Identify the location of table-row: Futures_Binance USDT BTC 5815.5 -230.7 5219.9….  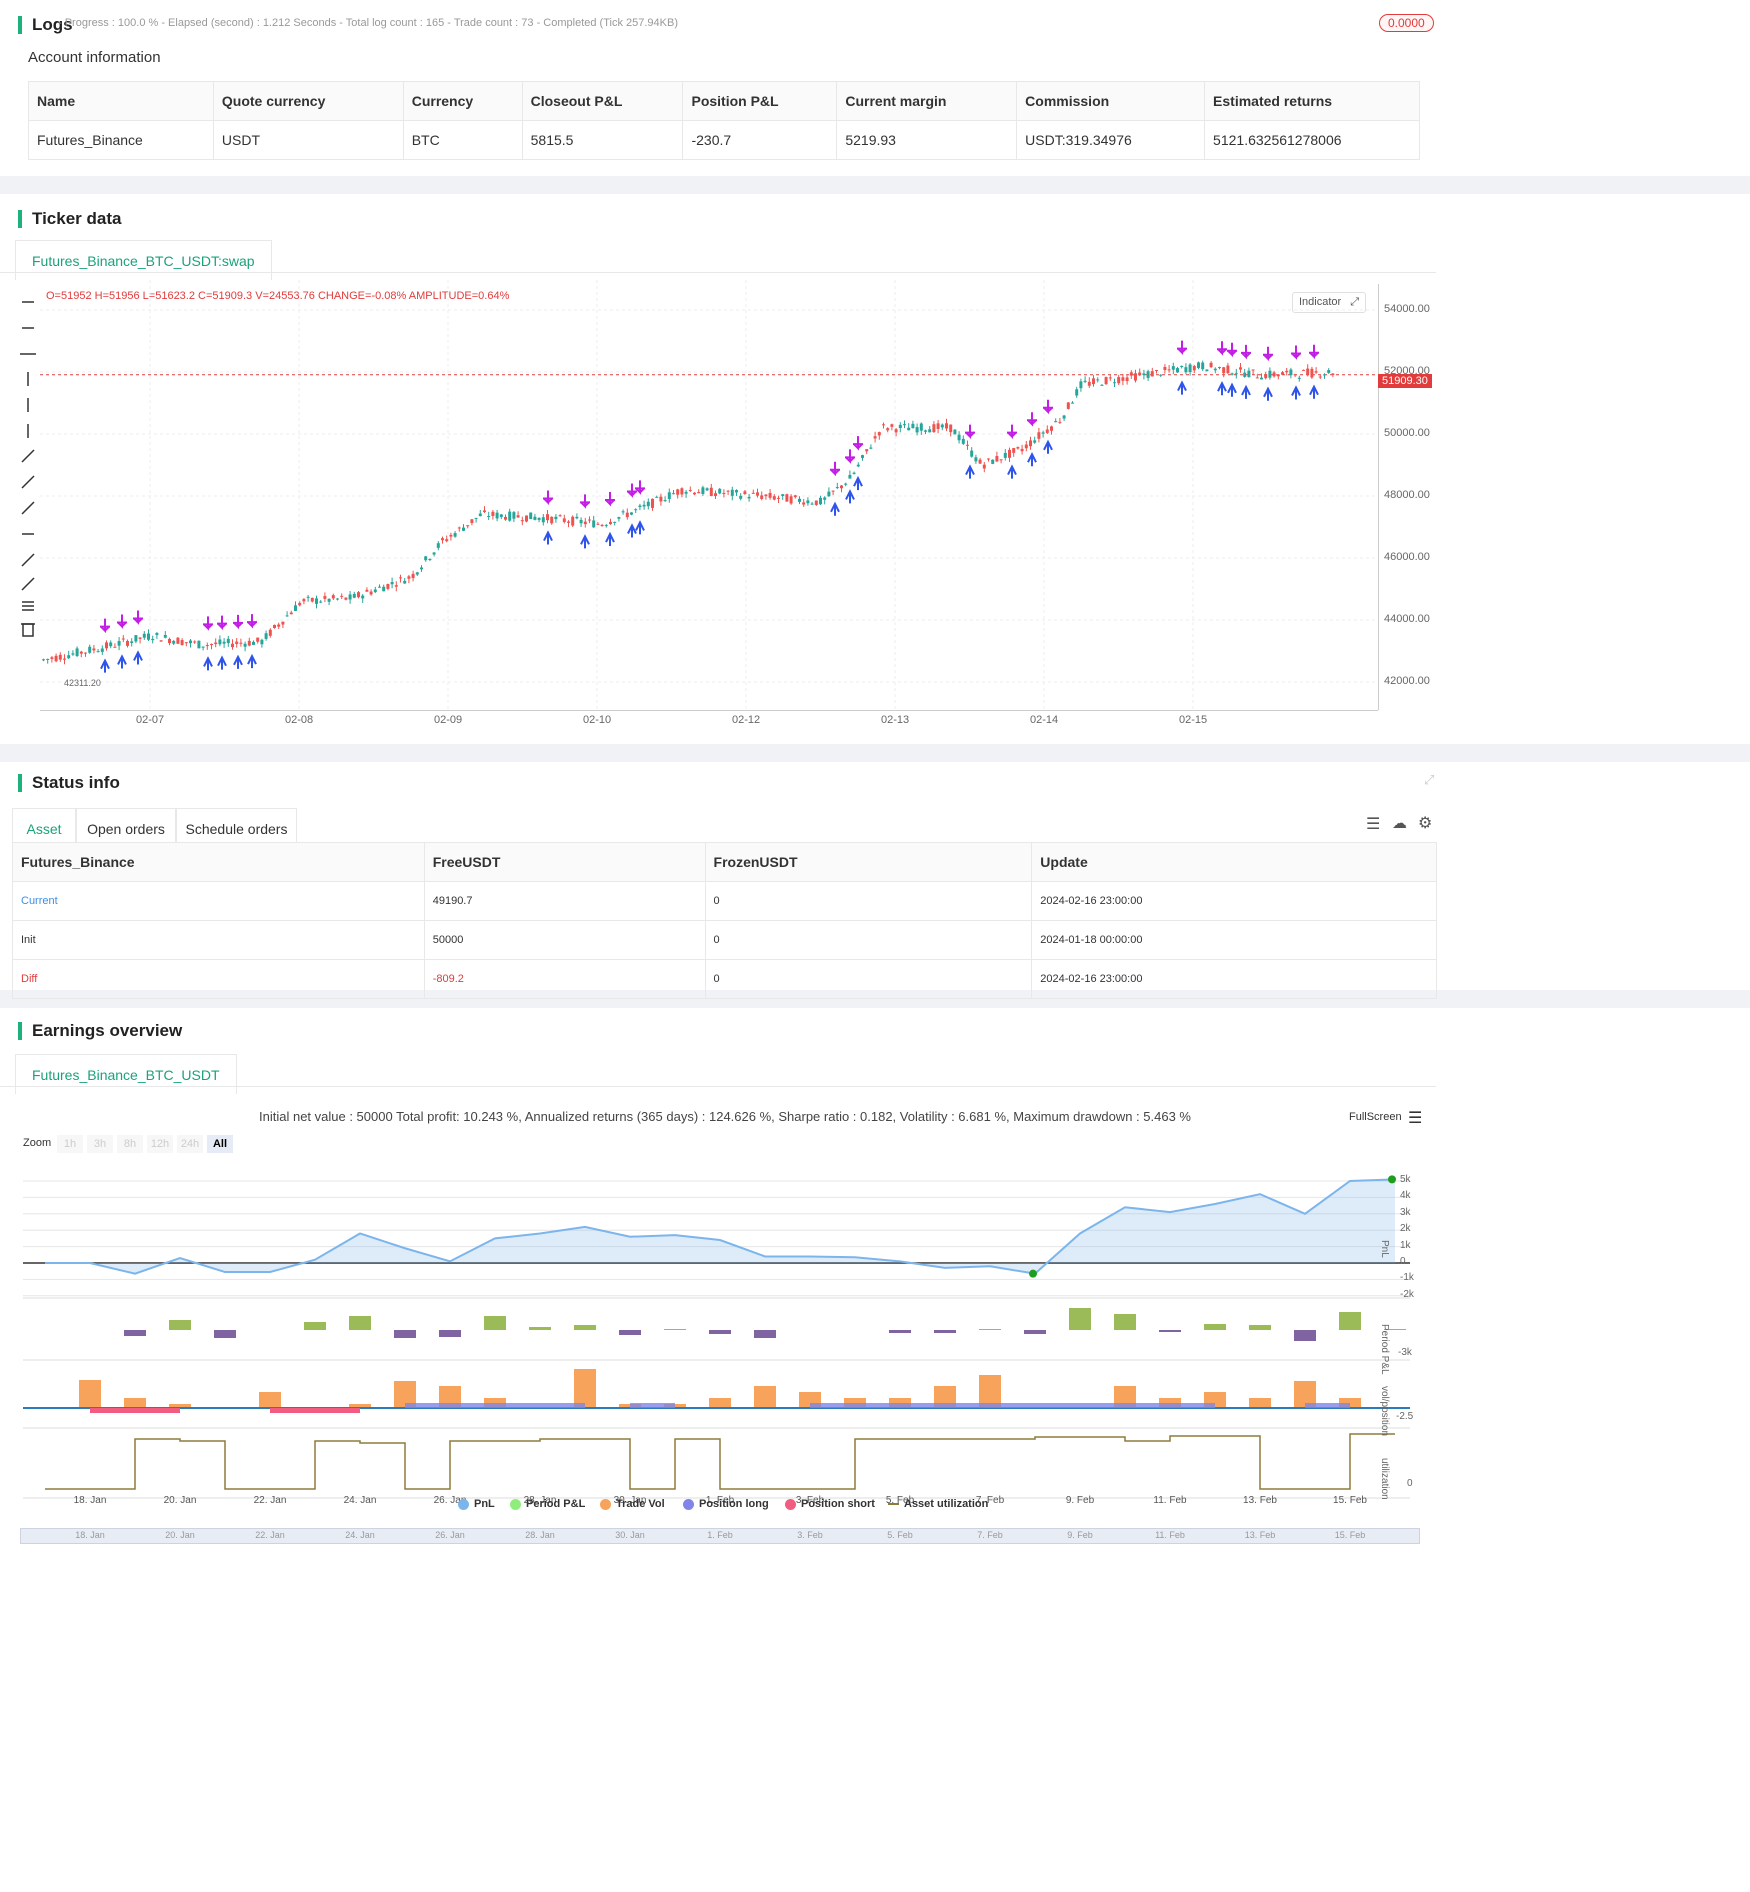
(724, 140).